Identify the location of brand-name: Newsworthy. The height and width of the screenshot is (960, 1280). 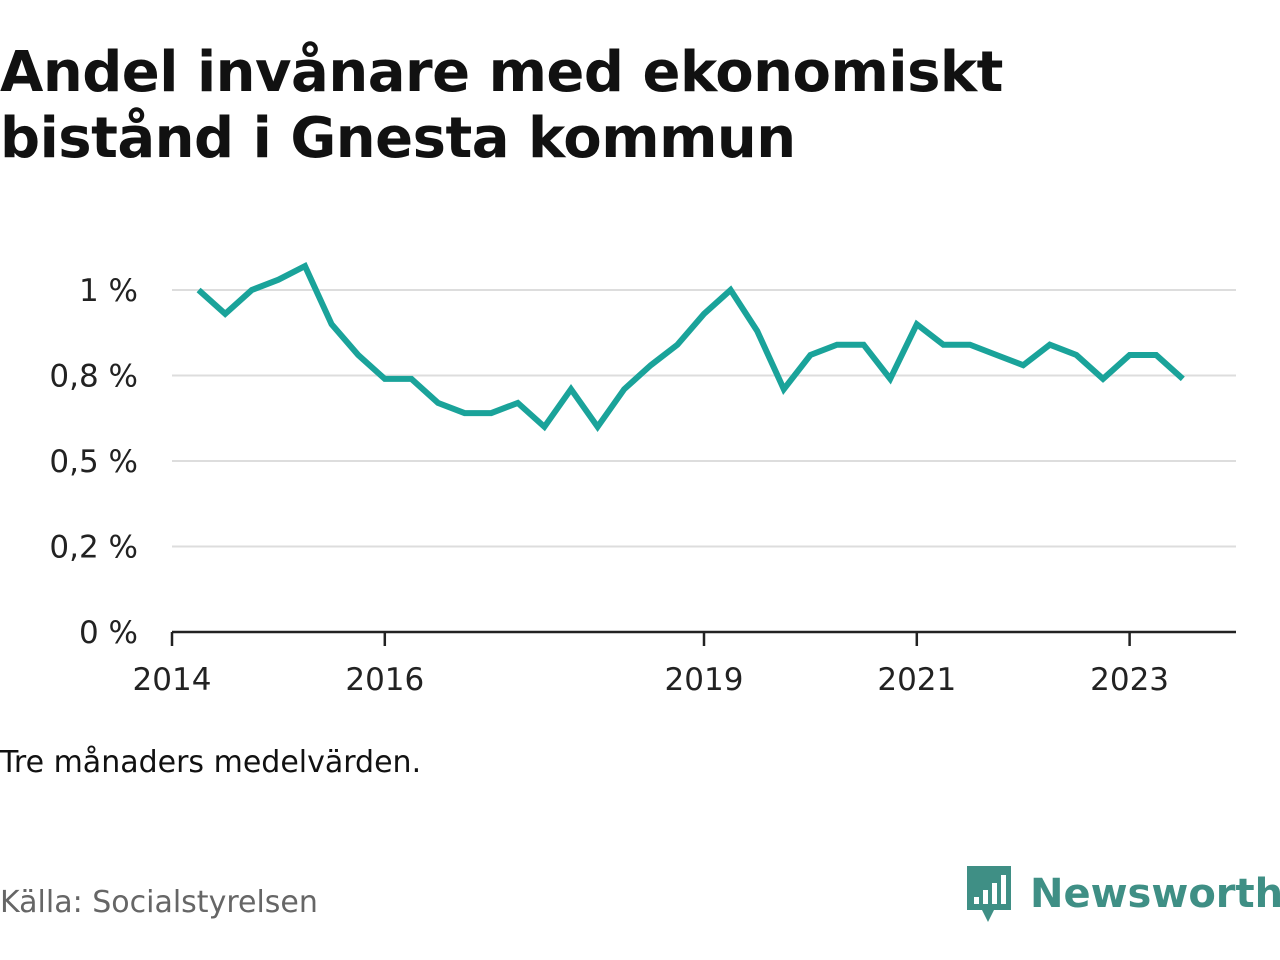
(1155, 894).